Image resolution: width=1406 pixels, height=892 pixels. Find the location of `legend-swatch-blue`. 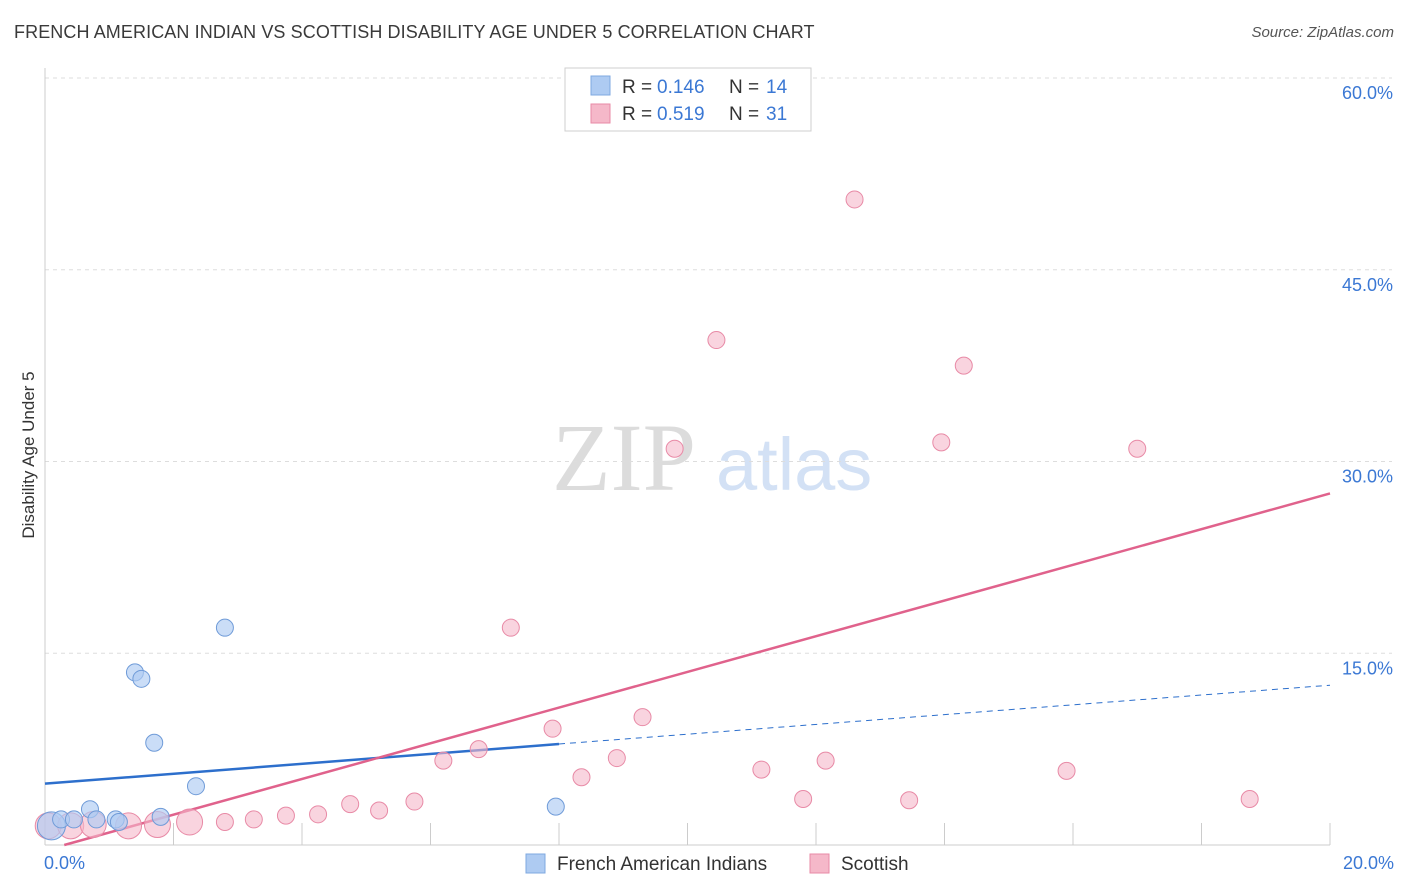

legend-swatch-blue is located at coordinates (600, 85).